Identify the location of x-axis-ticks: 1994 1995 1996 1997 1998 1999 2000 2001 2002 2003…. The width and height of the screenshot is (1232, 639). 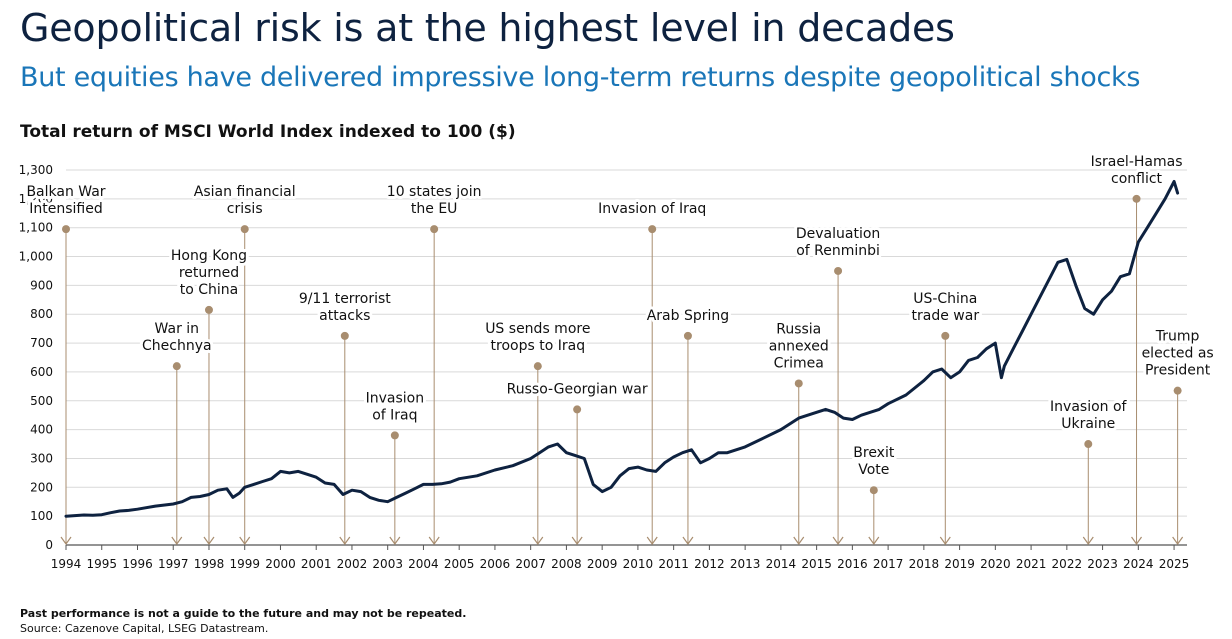
(620, 558).